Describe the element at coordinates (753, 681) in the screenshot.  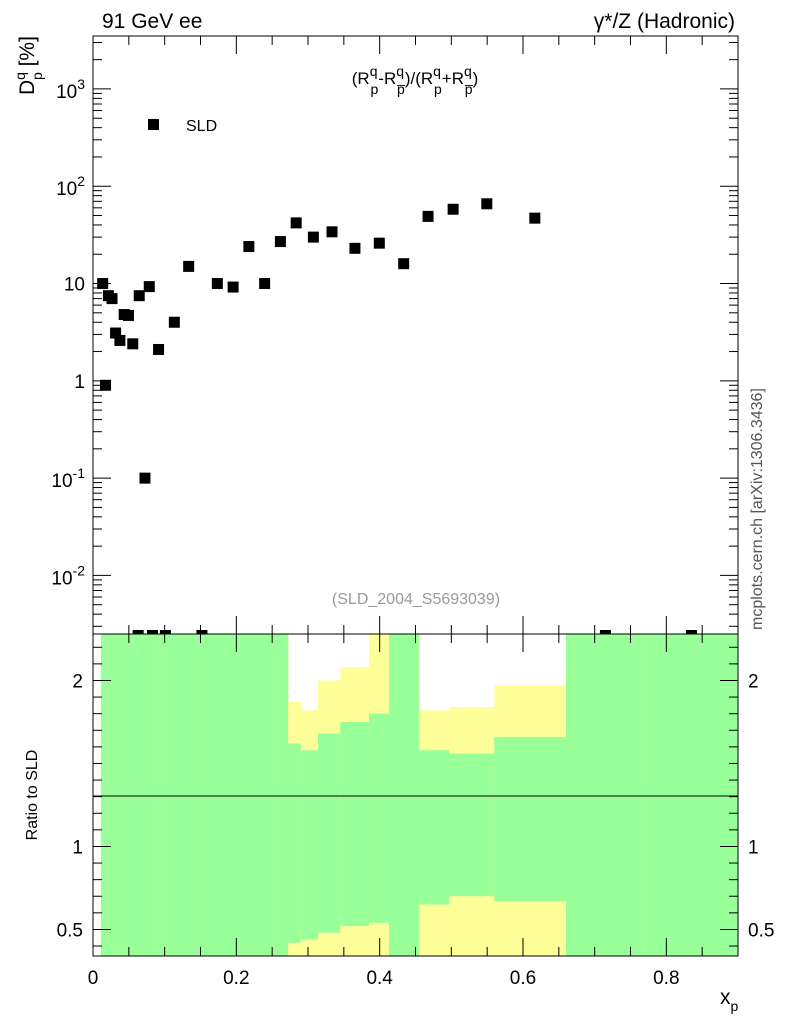
I see `ratio-y-tick-label-right: 2` at that location.